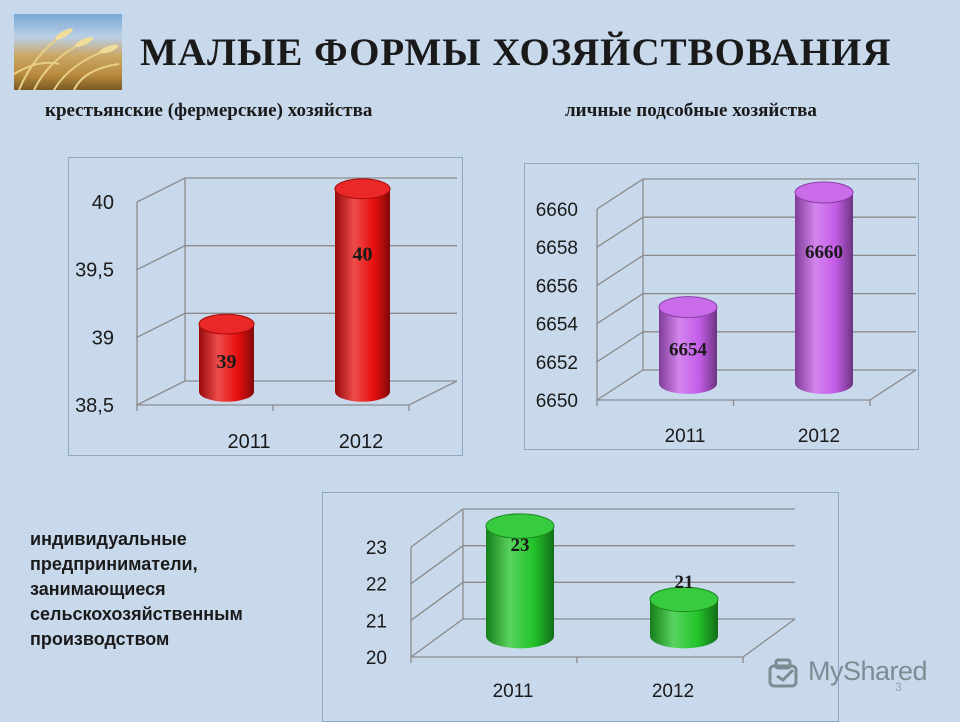  What do you see at coordinates (783, 673) in the screenshot?
I see `watermark-icon` at bounding box center [783, 673].